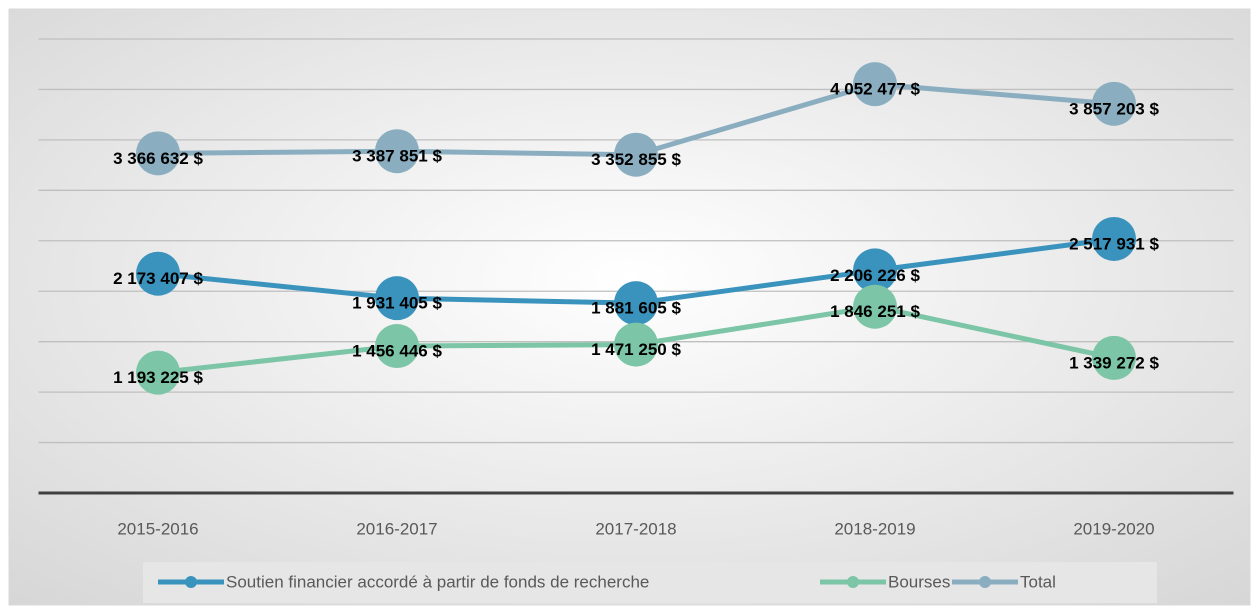  Describe the element at coordinates (874, 528) in the screenshot. I see `x-tick-label: 2018-2019` at that location.